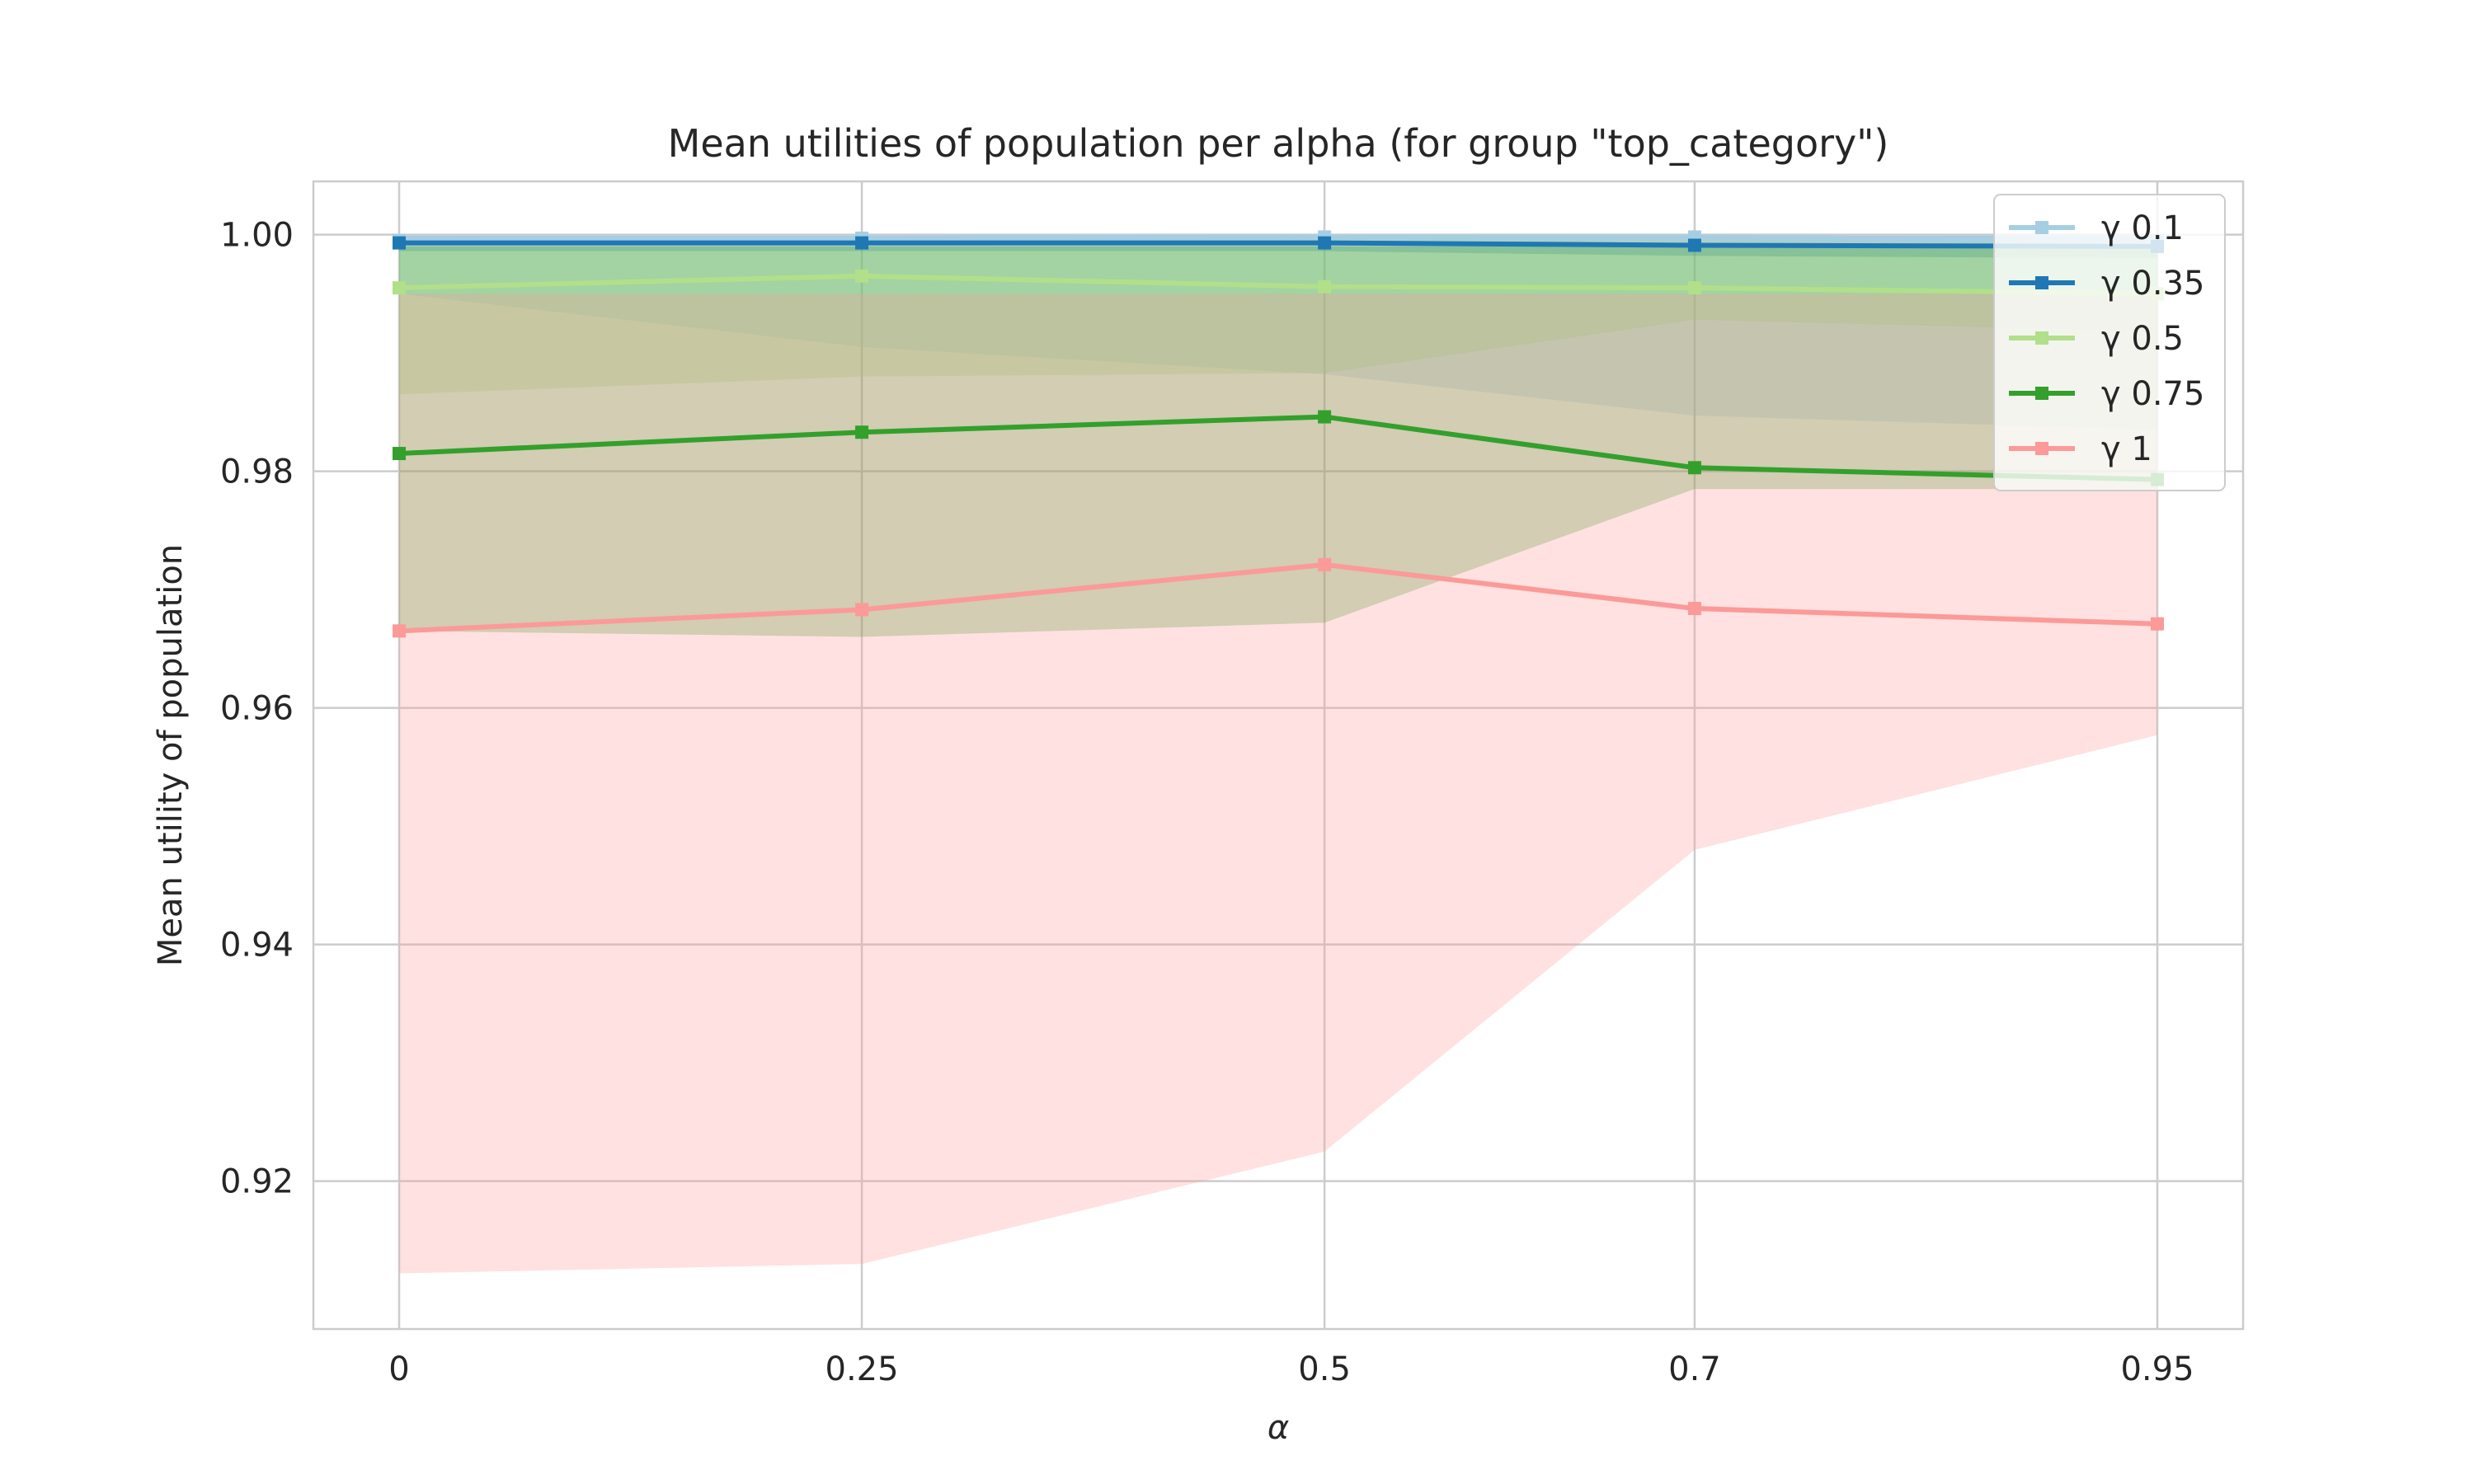 Image resolution: width=2474 pixels, height=1484 pixels. Describe the element at coordinates (398, 1369) in the screenshot. I see `x-tick-label: 0` at that location.